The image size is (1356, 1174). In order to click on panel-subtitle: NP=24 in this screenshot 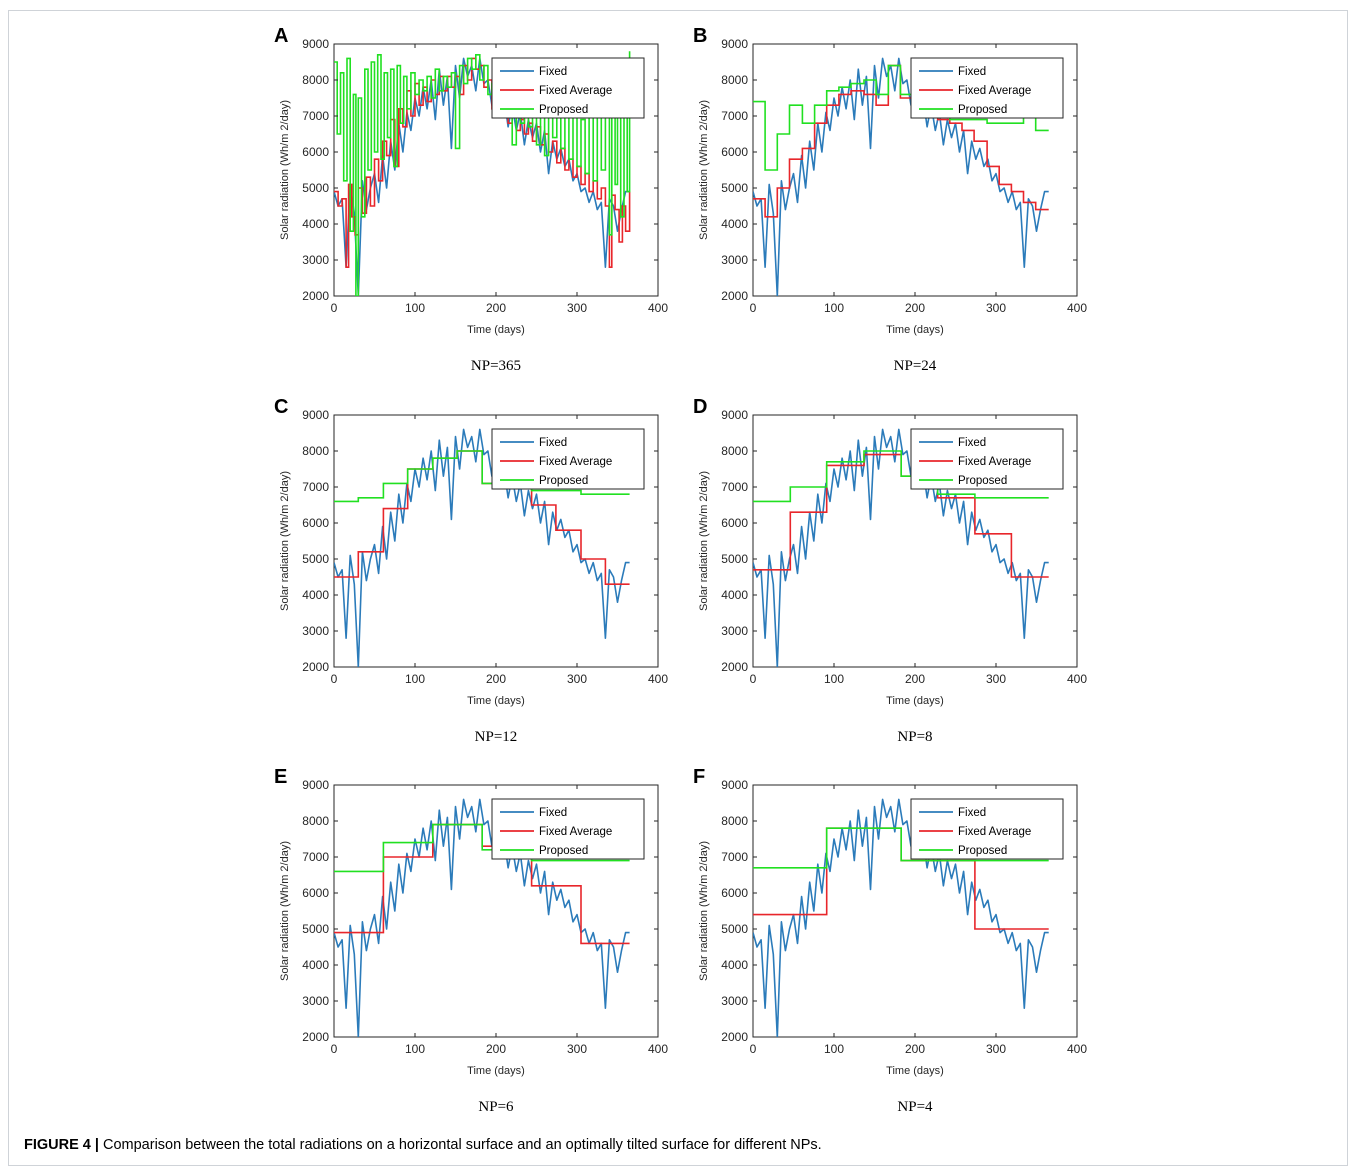, I will do `click(915, 366)`.